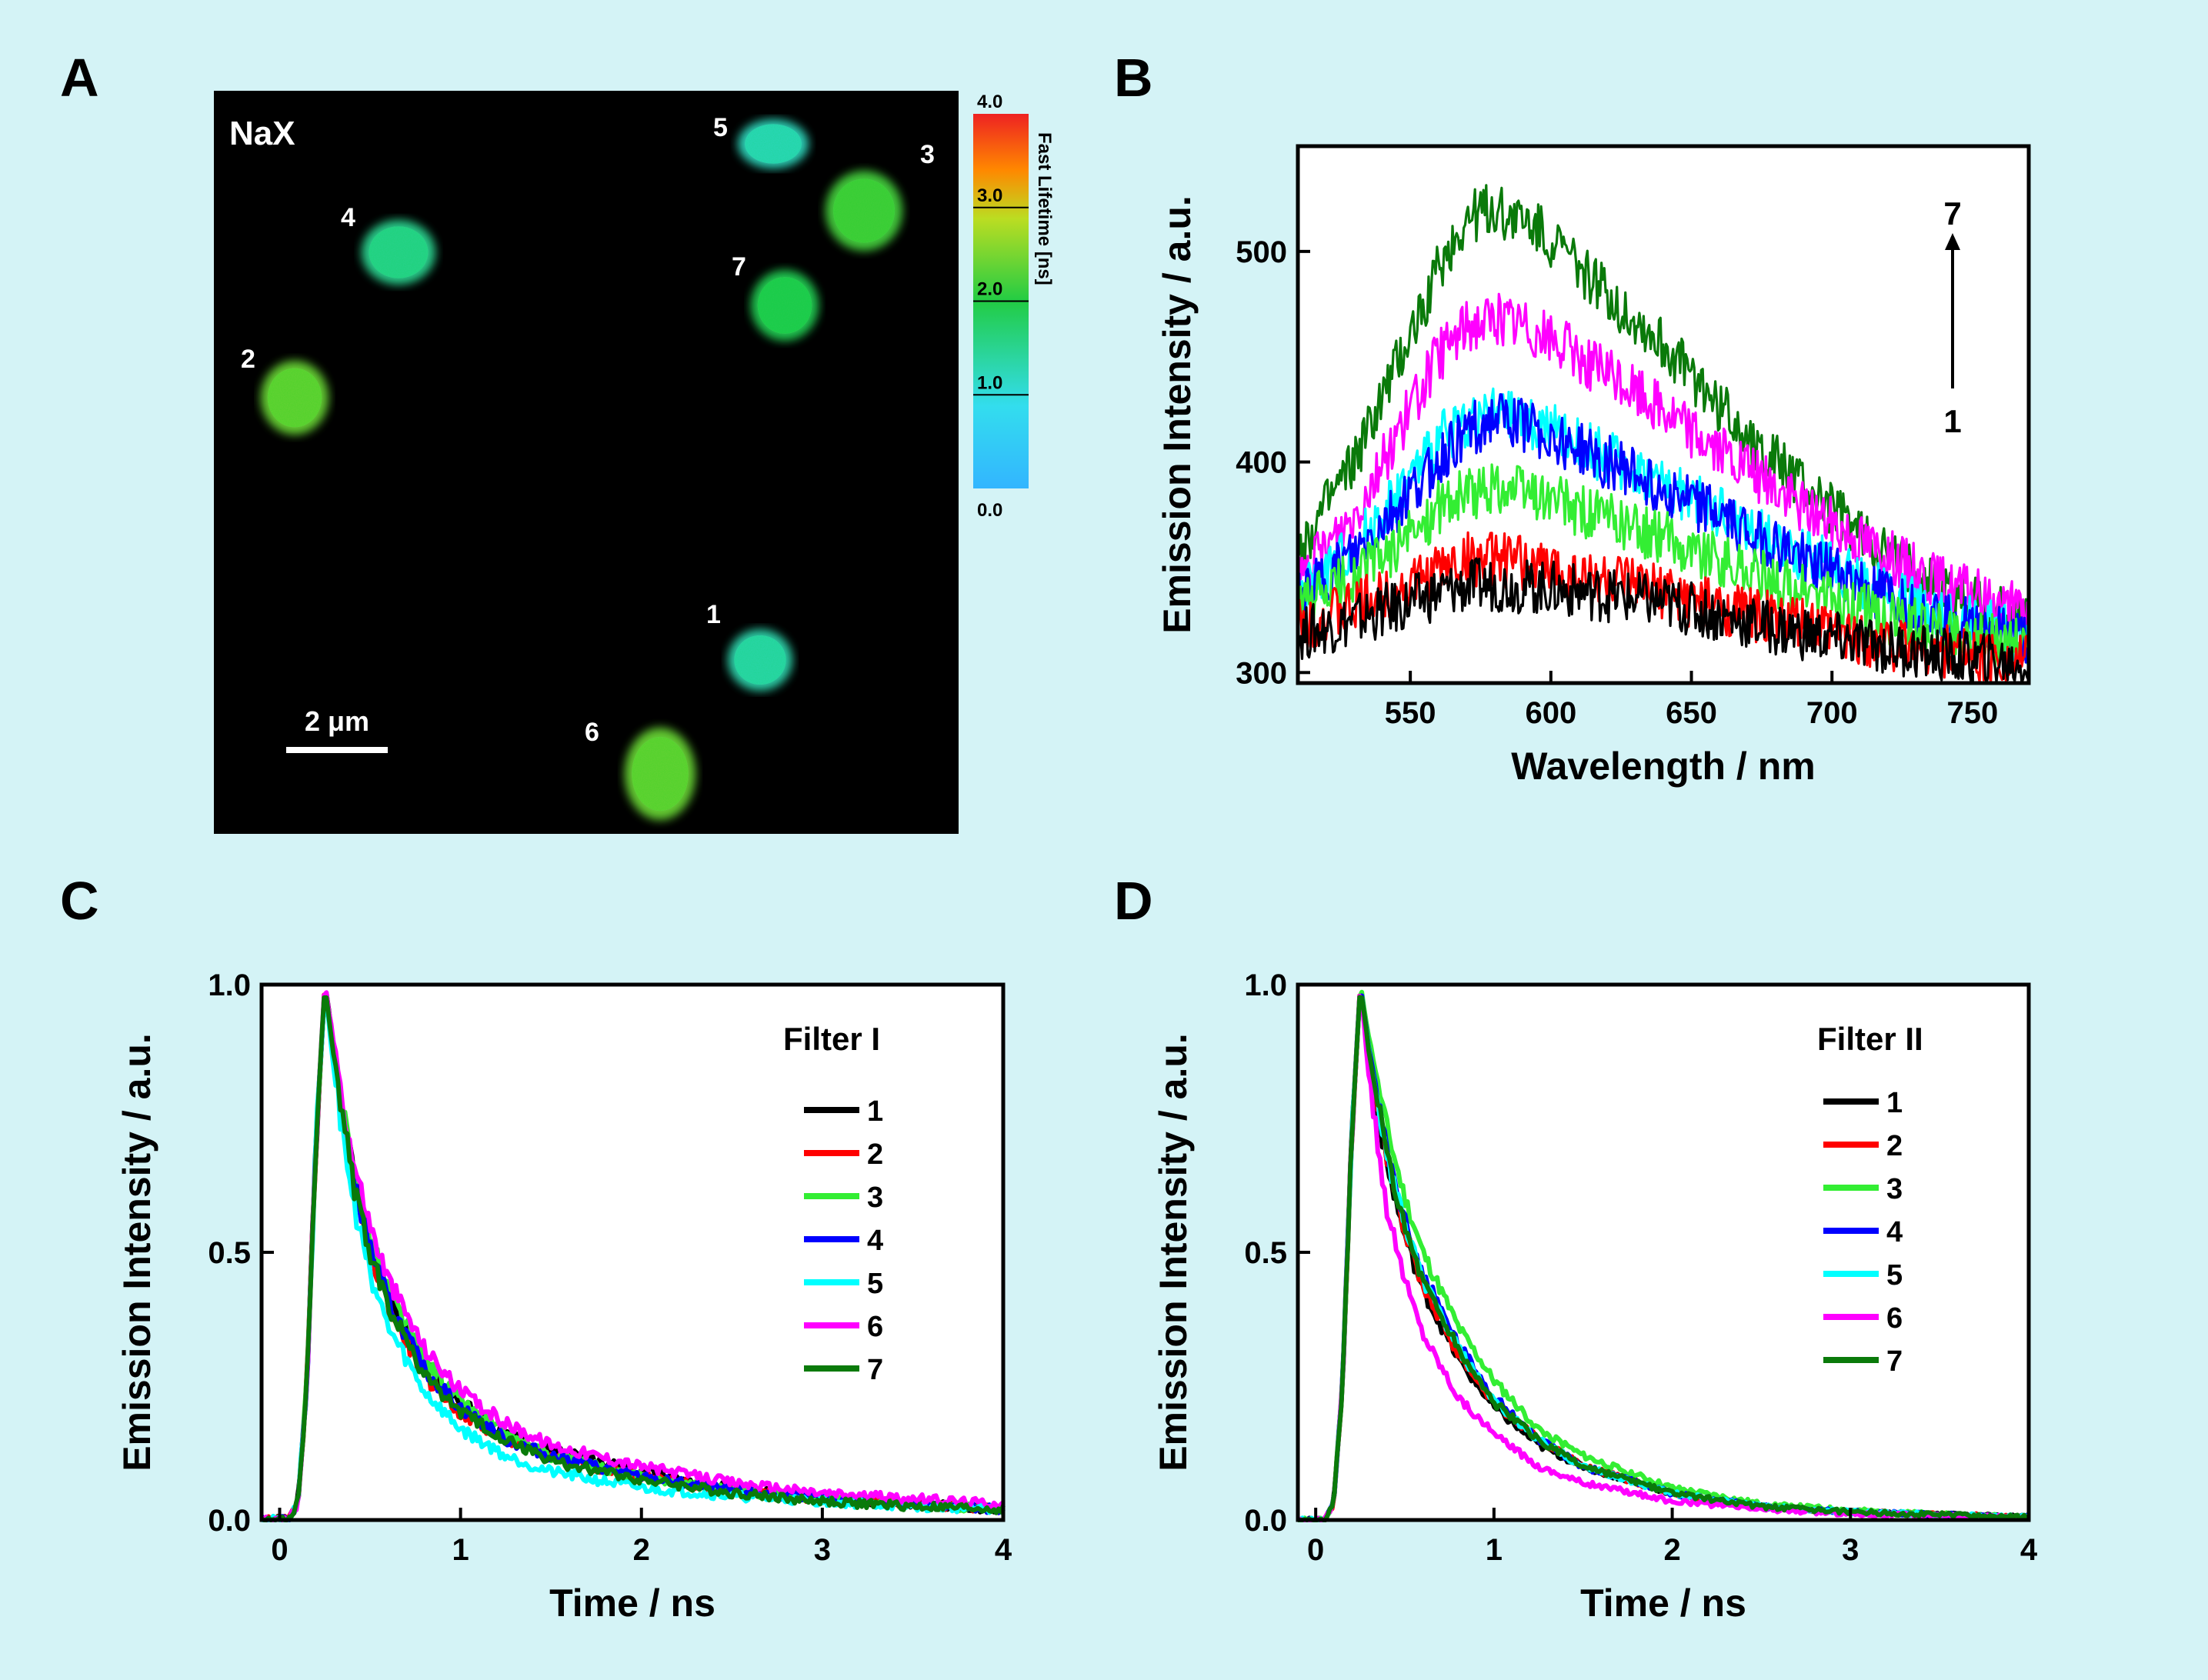 This screenshot has height=1680, width=2208. Describe the element at coordinates (784, 306) in the screenshot. I see `cell-7-texture` at that location.